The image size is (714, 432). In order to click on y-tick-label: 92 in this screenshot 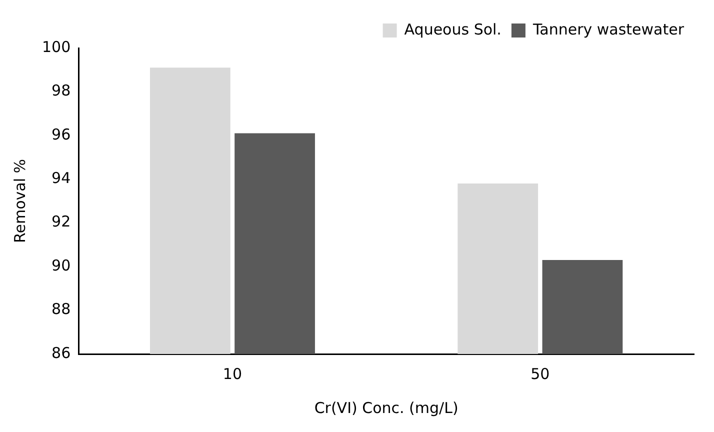, I will do `click(61, 221)`.